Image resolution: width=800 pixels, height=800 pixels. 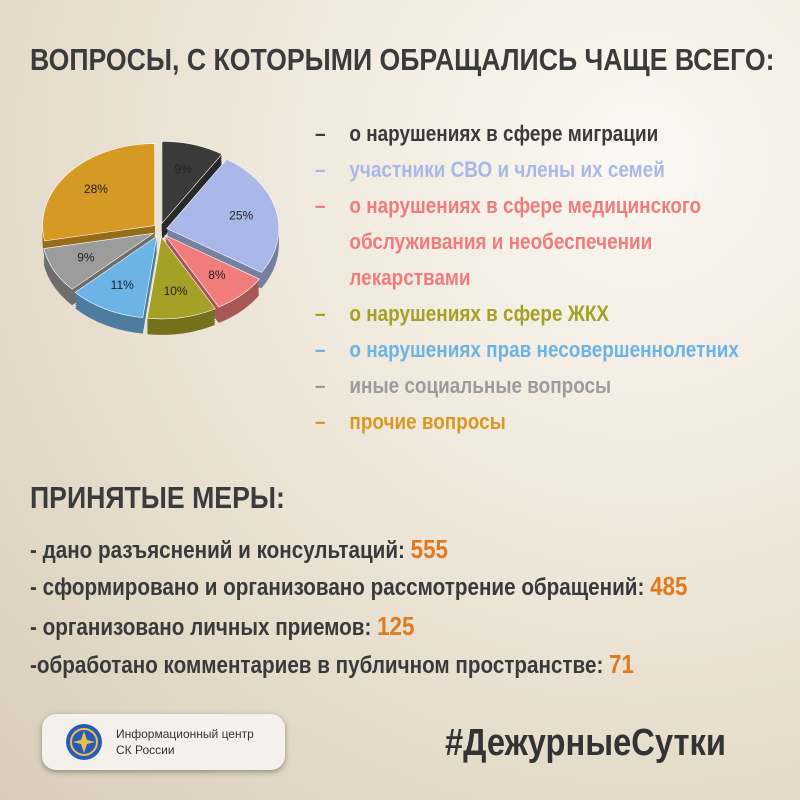 I want to click on legend-label: прочие вопросы, so click(x=427, y=421).